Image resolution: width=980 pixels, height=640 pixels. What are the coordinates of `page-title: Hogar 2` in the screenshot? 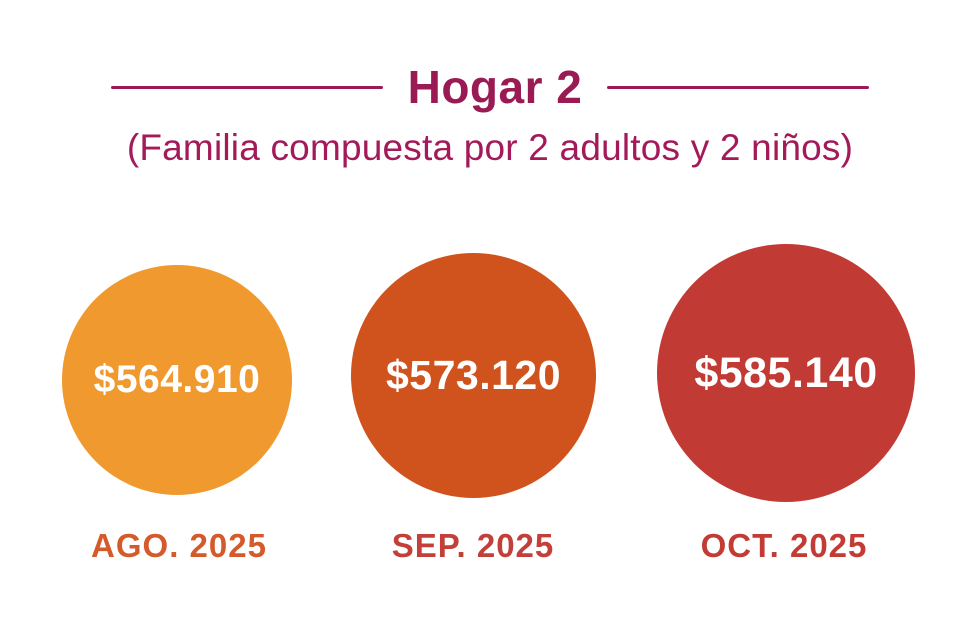 It's located at (495, 87).